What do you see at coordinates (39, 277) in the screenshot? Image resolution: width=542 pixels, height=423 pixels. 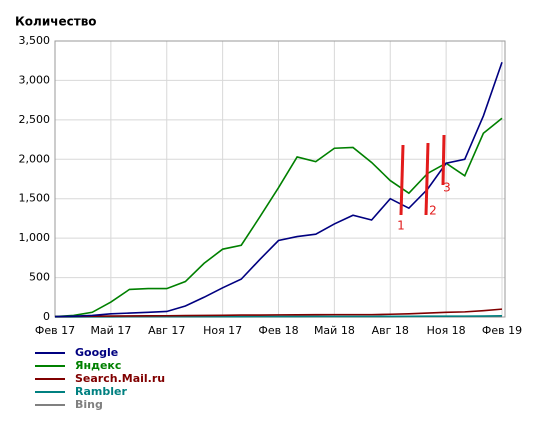 I see `y-tick-label: 500` at bounding box center [39, 277].